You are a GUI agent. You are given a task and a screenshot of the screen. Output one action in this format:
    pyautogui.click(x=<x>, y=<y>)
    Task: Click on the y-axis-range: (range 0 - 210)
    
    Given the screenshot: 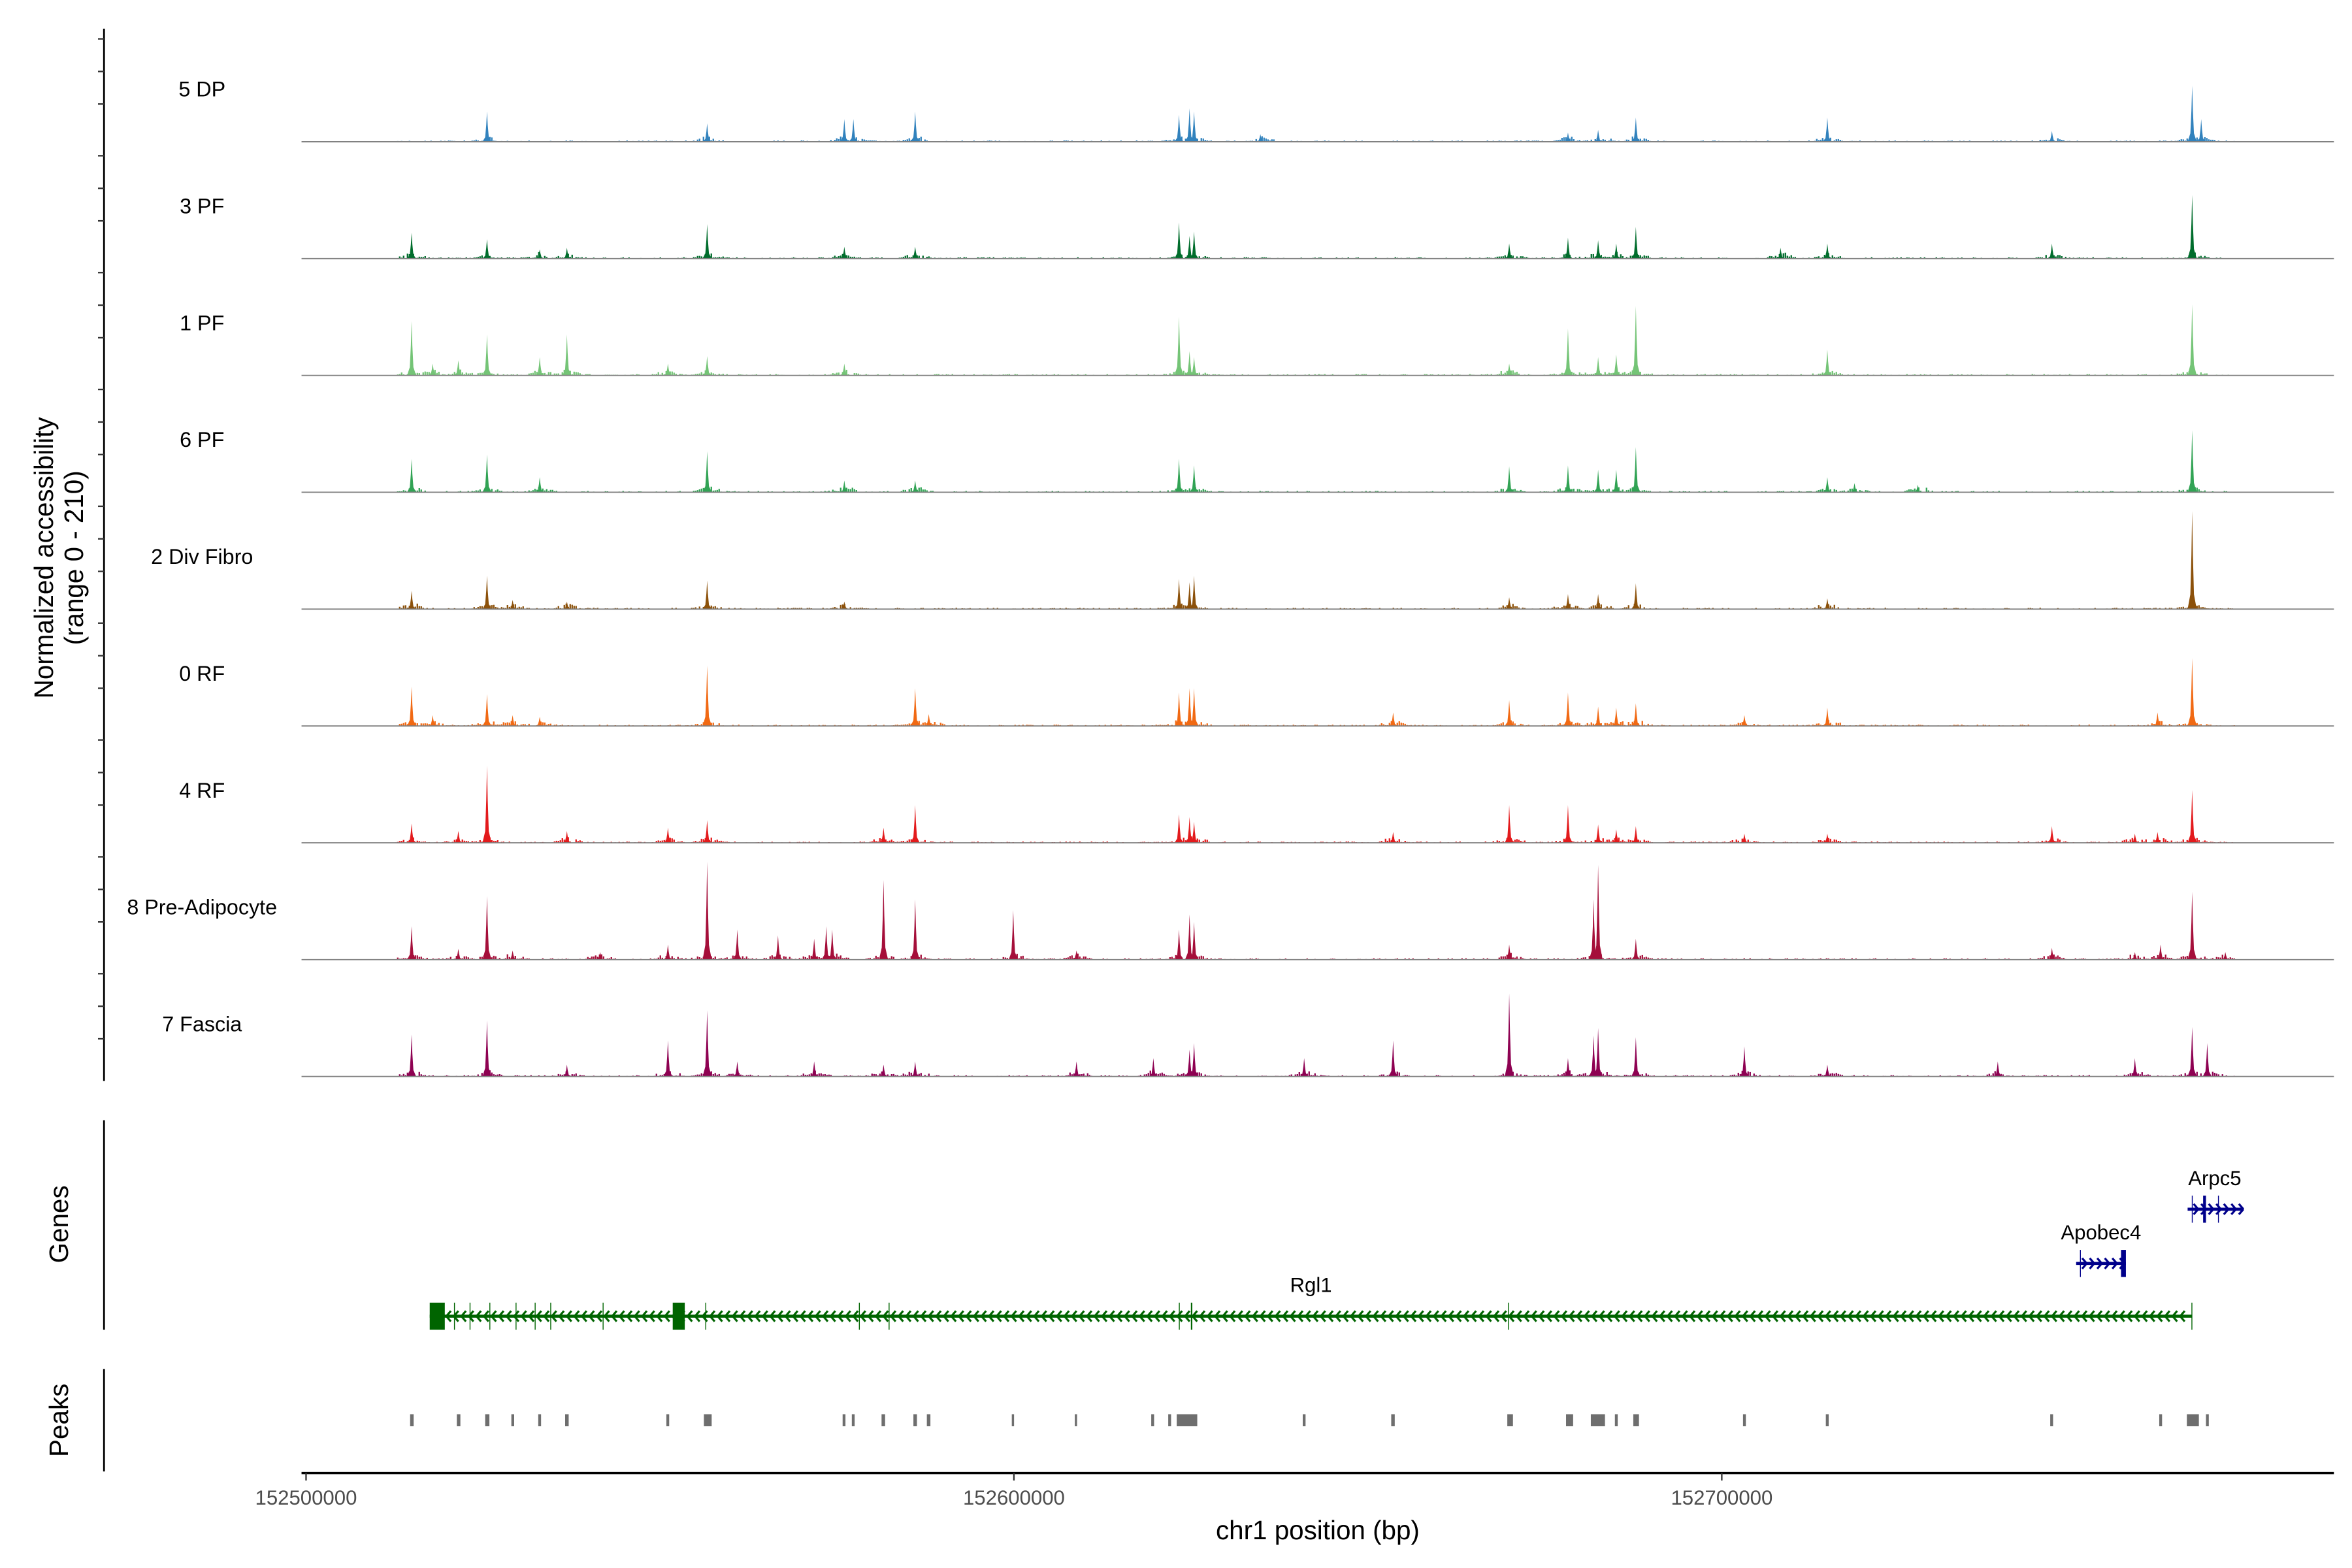 What is the action you would take?
    pyautogui.click(x=74, y=557)
    